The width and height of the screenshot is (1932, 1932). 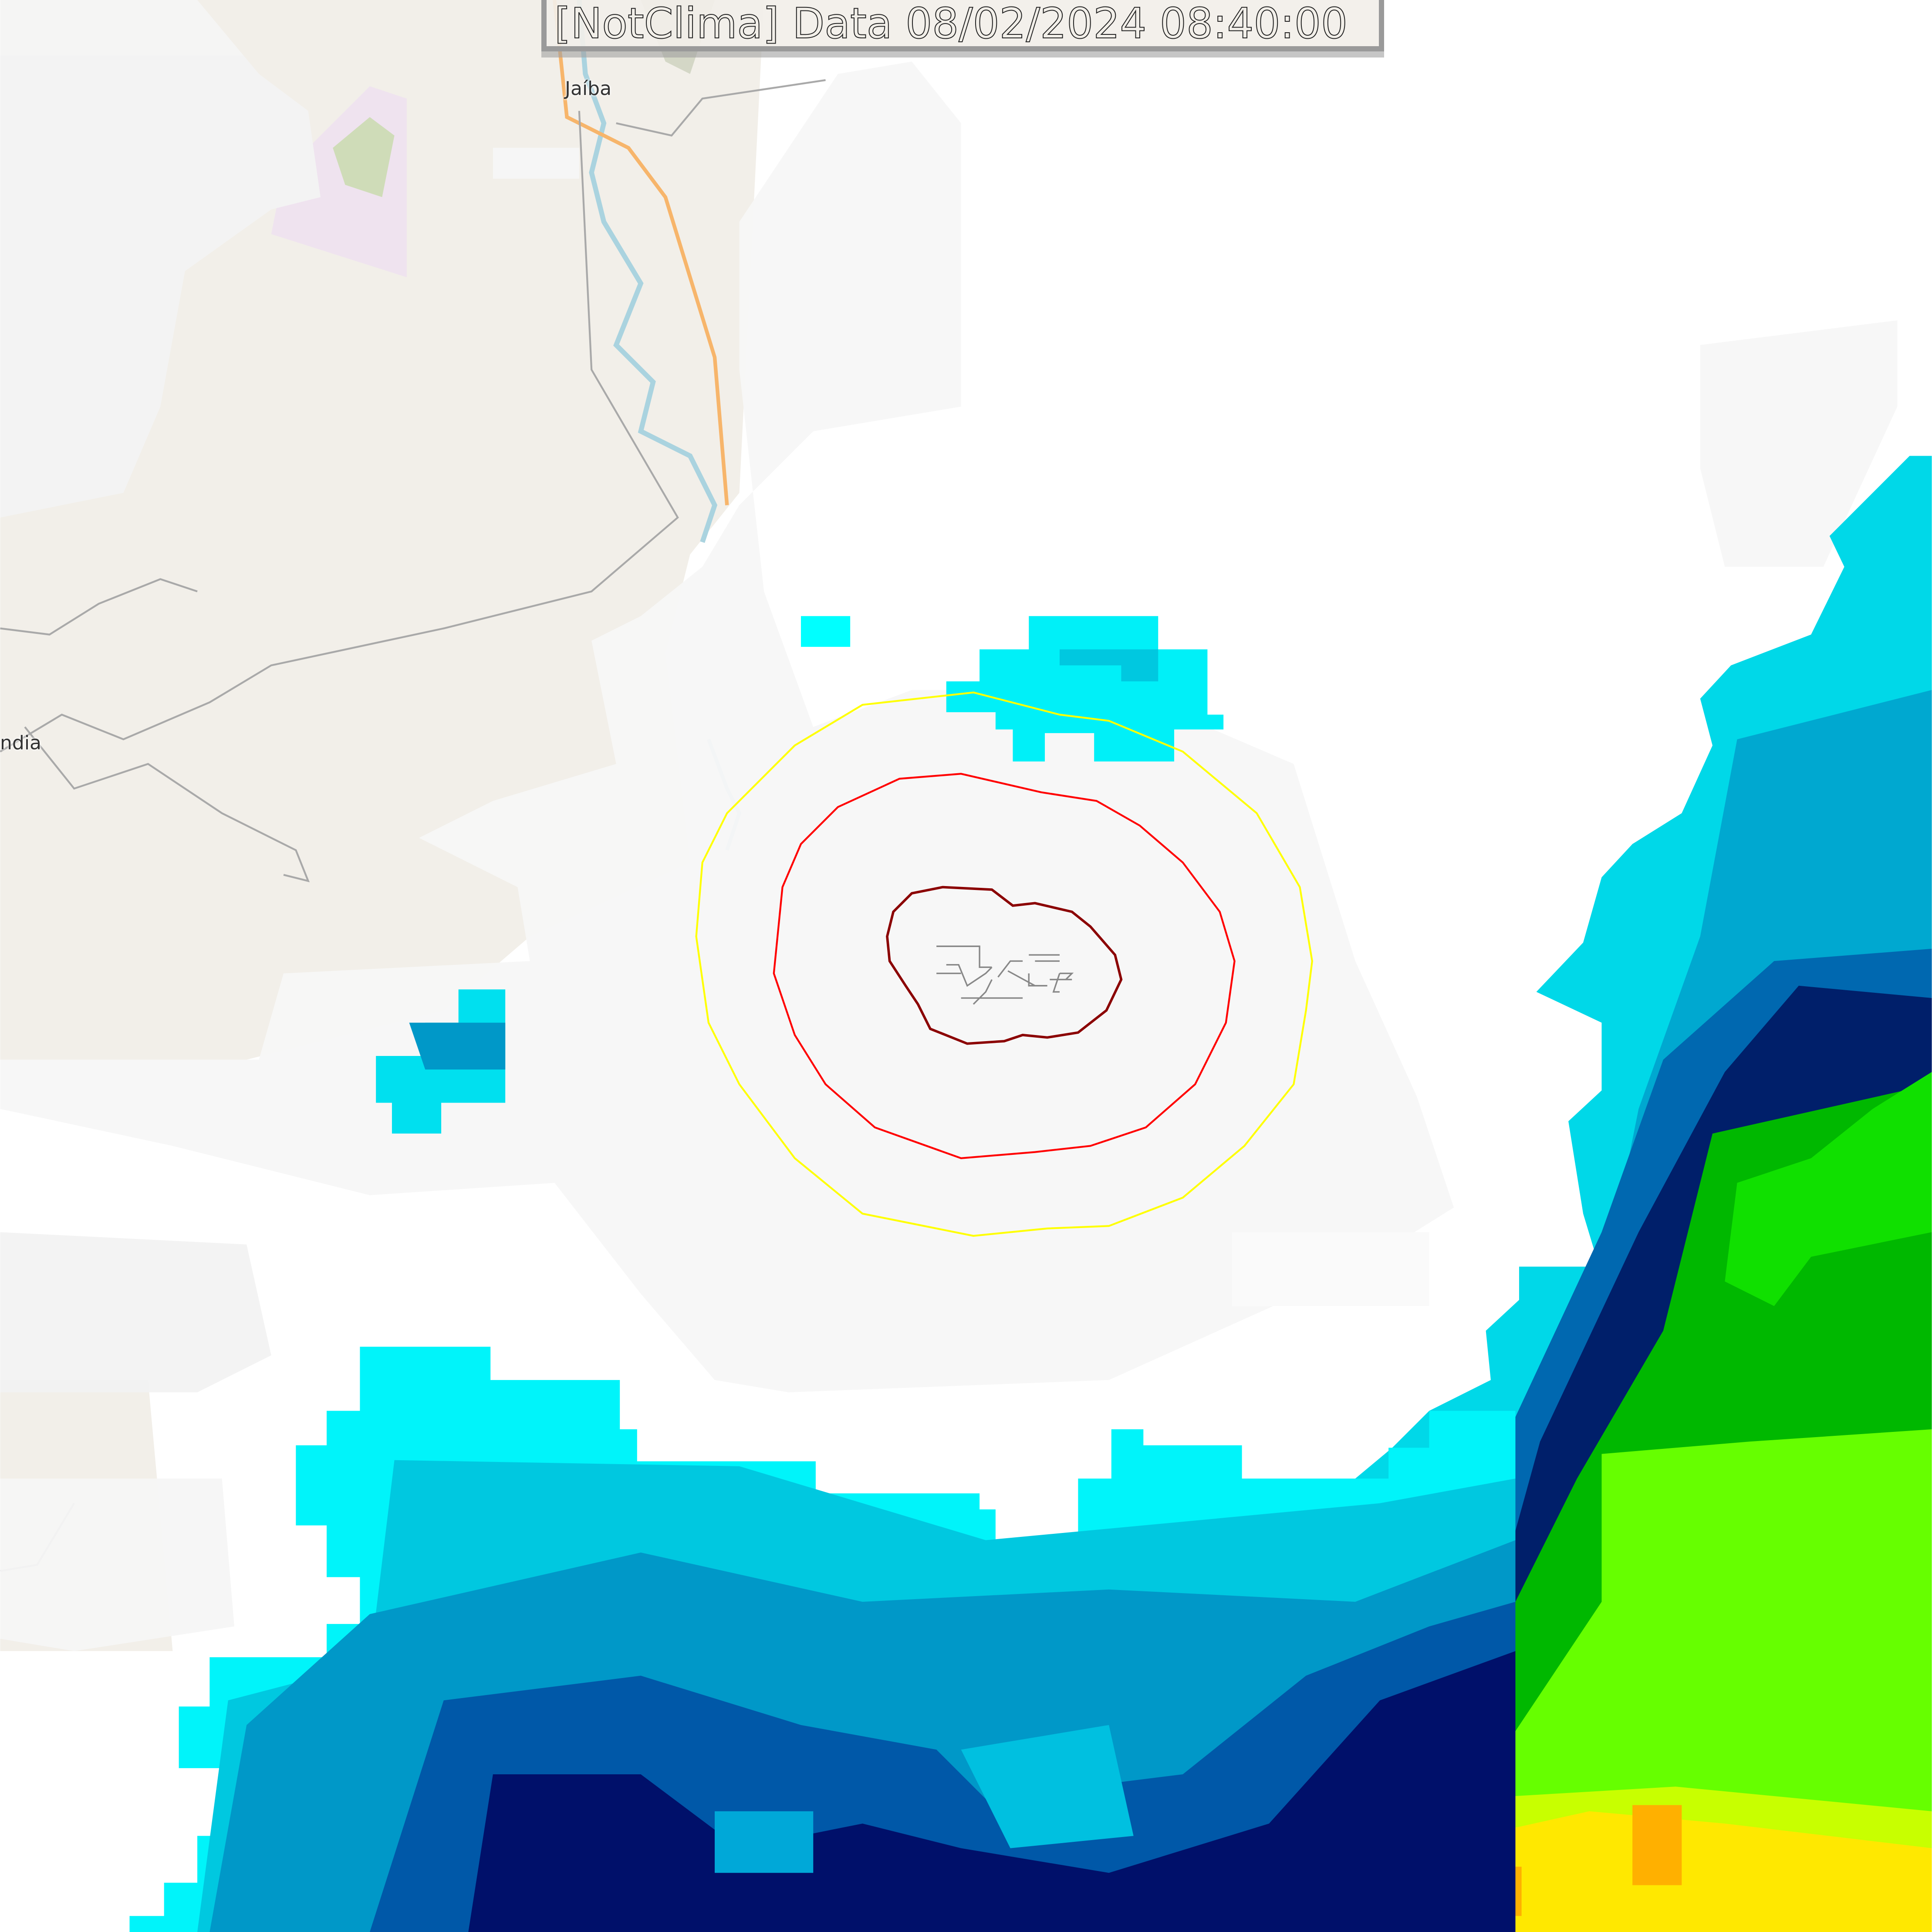 What do you see at coordinates (588, 89) in the screenshot?
I see `place-label-jaiba: Jaíba` at bounding box center [588, 89].